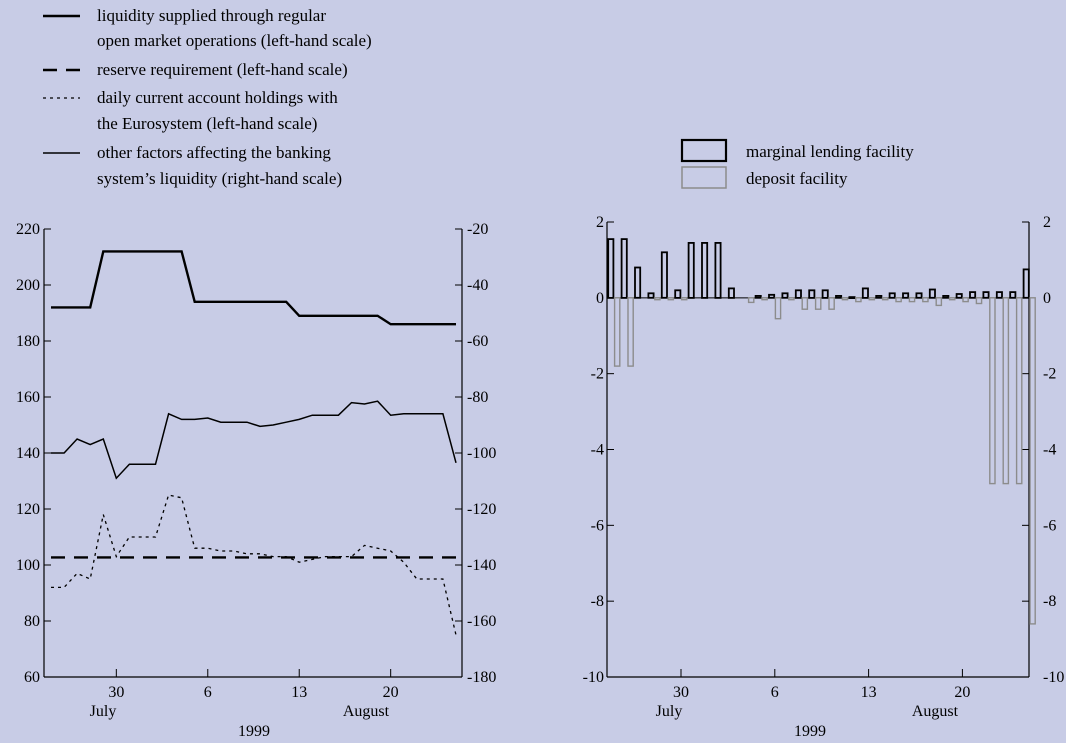 Image resolution: width=1066 pixels, height=743 pixels. Describe the element at coordinates (28, 397) in the screenshot. I see `y-left-tick-label-3: 160` at that location.